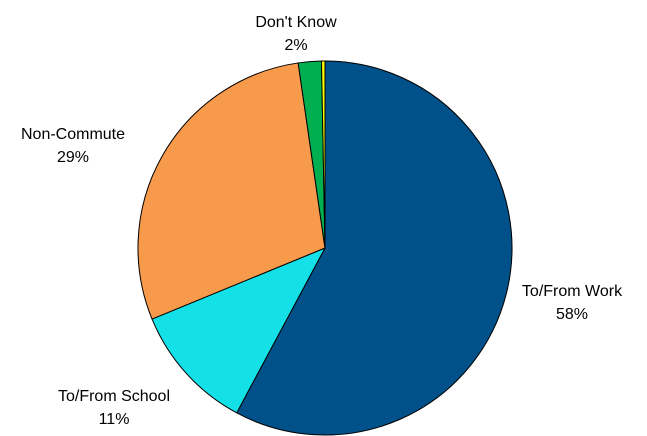 This screenshot has width=647, height=436. What do you see at coordinates (295, 45) in the screenshot?
I see `slice-percent-dont-know: 2%` at bounding box center [295, 45].